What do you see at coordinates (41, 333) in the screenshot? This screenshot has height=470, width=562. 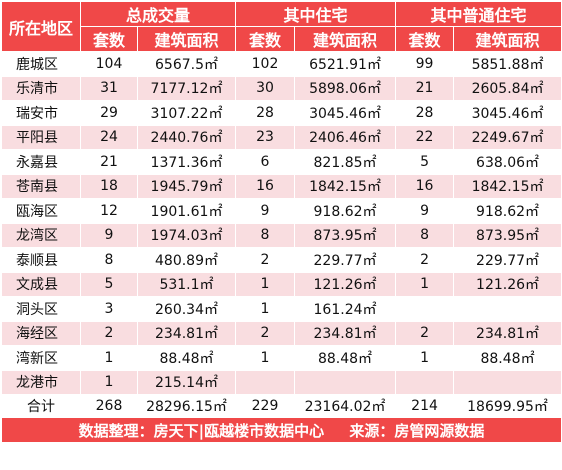 I see `district-cell: 海经区` at bounding box center [41, 333].